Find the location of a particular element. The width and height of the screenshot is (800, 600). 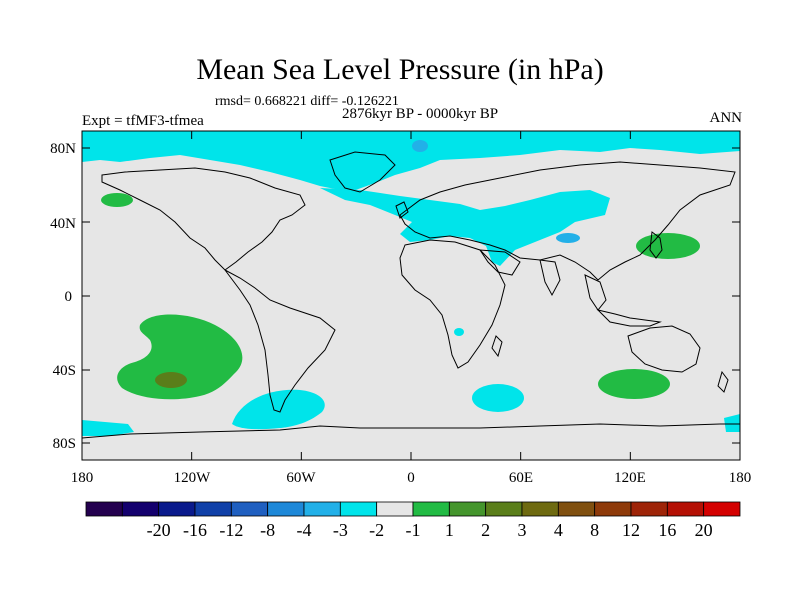

lon-label-60e: 60E is located at coordinates (521, 478).